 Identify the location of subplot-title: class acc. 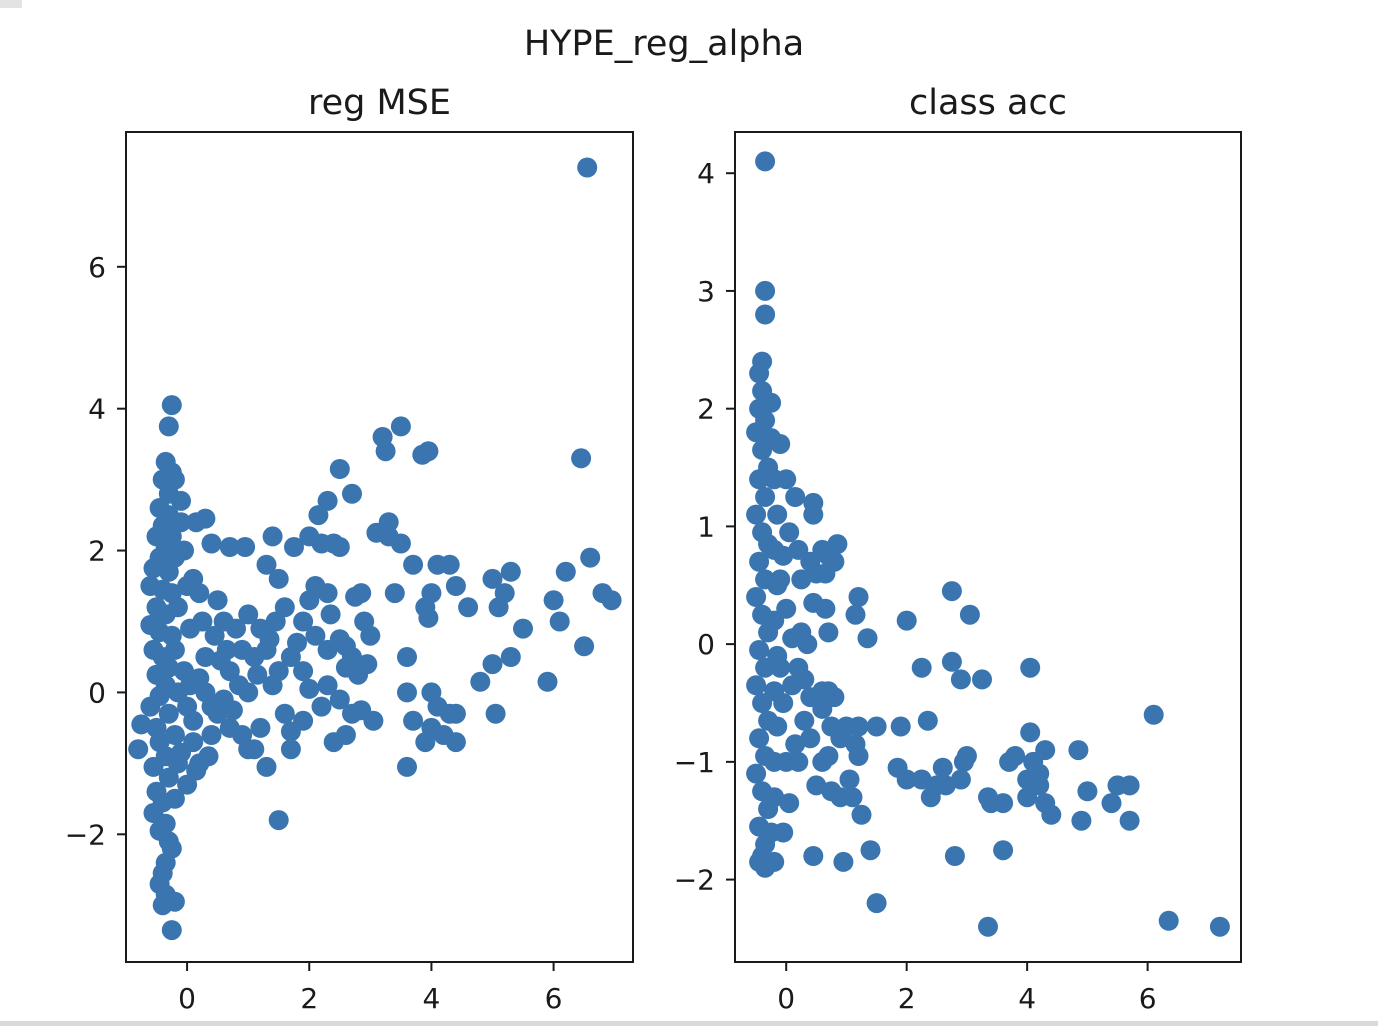
(988, 103).